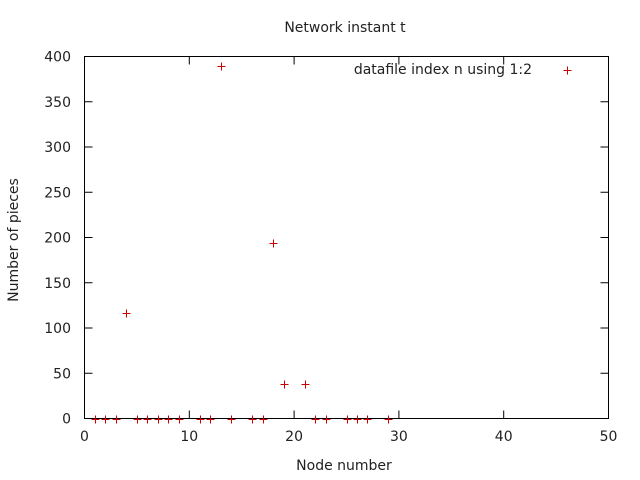 This screenshot has width=640, height=480. What do you see at coordinates (399, 437) in the screenshot?
I see `x-tick-label: 30` at bounding box center [399, 437].